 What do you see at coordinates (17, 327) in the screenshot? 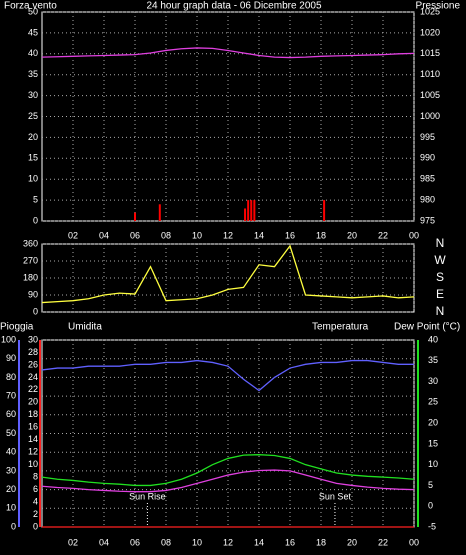
I see `legend-label: Pioggia` at bounding box center [17, 327].